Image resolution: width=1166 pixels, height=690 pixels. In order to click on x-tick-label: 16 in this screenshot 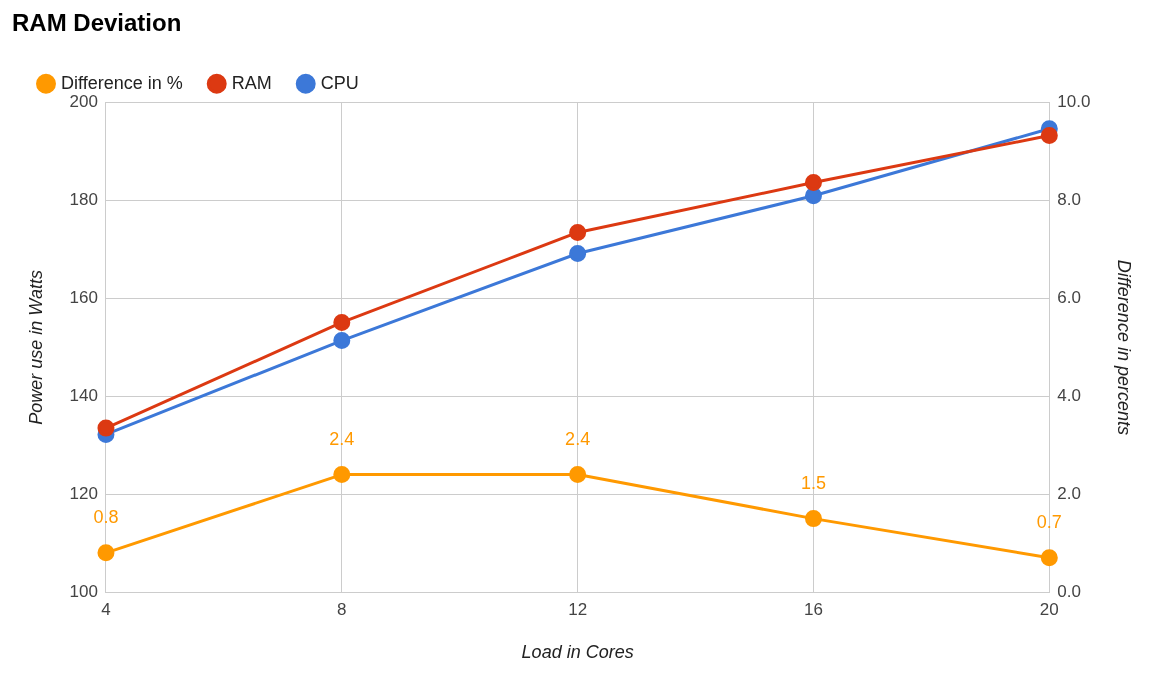, I will do `click(813, 609)`.